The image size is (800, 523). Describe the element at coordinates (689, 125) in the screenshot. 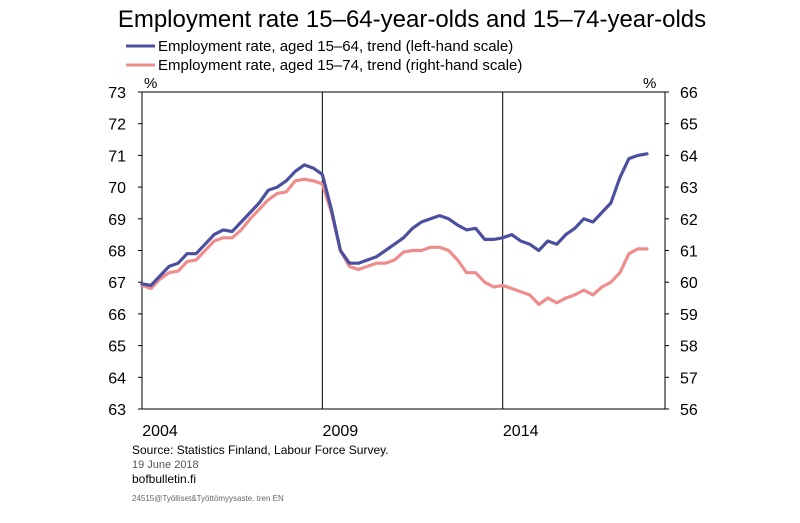

I see `right-tick-label-65: 65` at that location.